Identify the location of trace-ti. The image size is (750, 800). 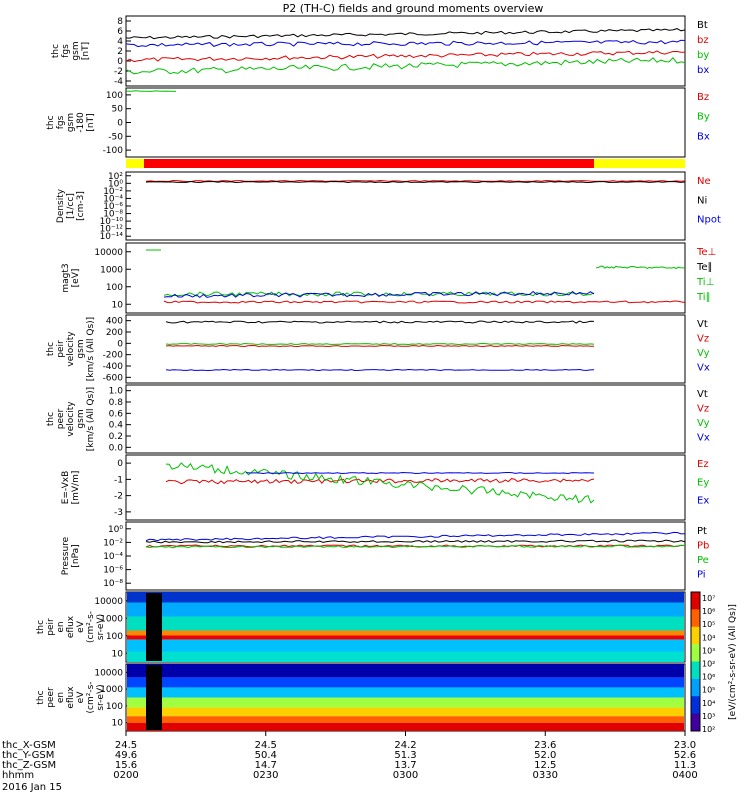
(379, 294).